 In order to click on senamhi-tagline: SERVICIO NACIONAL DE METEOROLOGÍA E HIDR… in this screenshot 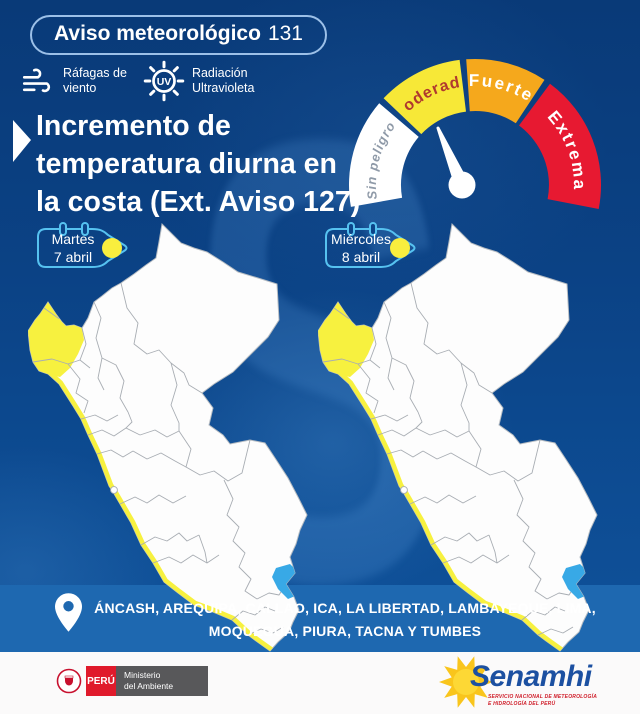, I will do `click(543, 700)`.